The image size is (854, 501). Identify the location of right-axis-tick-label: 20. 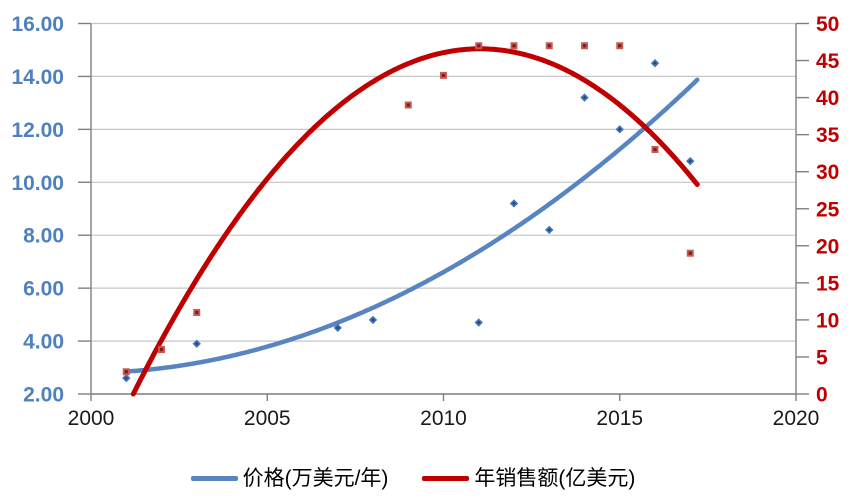
(827, 246).